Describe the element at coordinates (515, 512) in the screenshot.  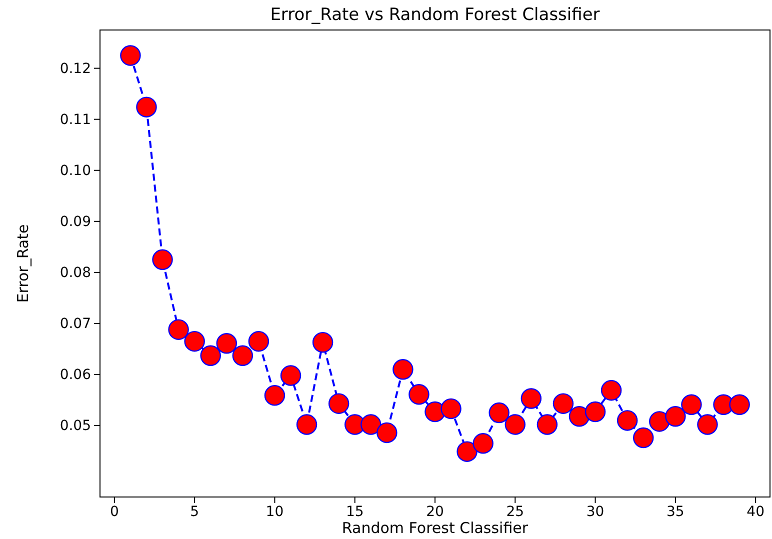
I see `x-tick-label: 25` at that location.